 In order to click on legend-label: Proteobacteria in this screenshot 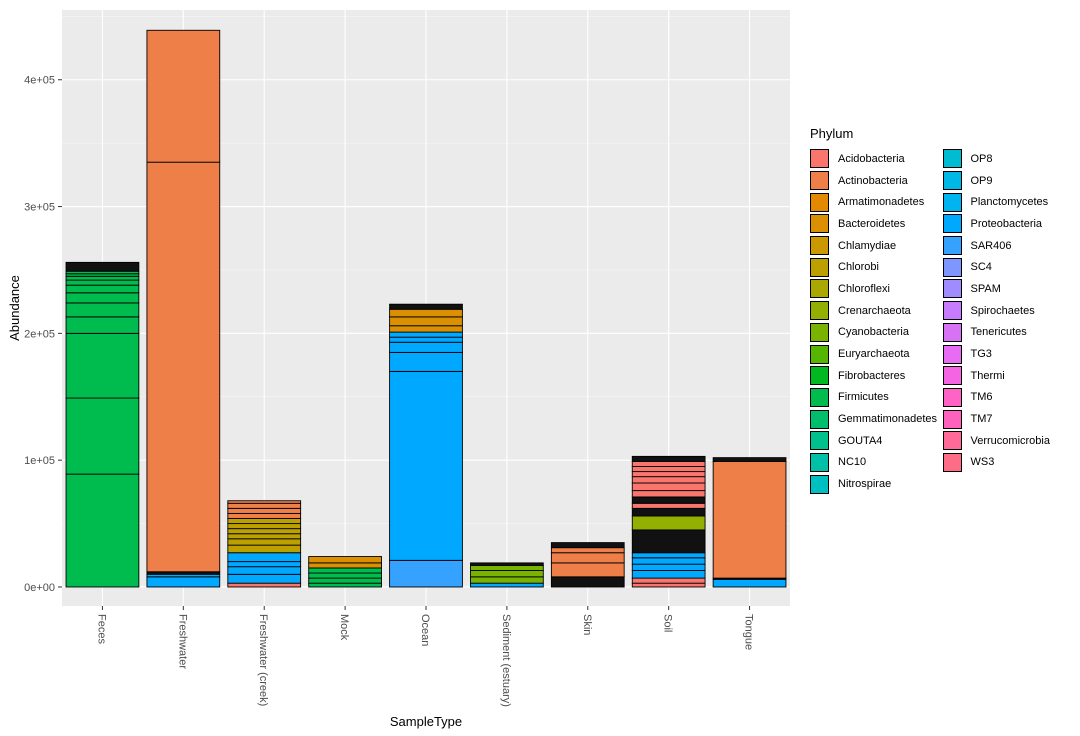, I will do `click(1006, 223)`.